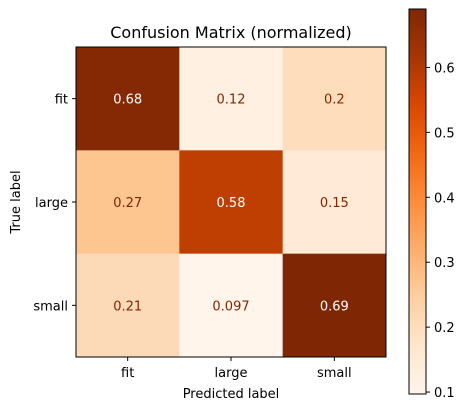 This screenshot has height=411, width=466. Describe the element at coordinates (444, 133) in the screenshot. I see `colorbar-tick-label: 0.5` at that location.